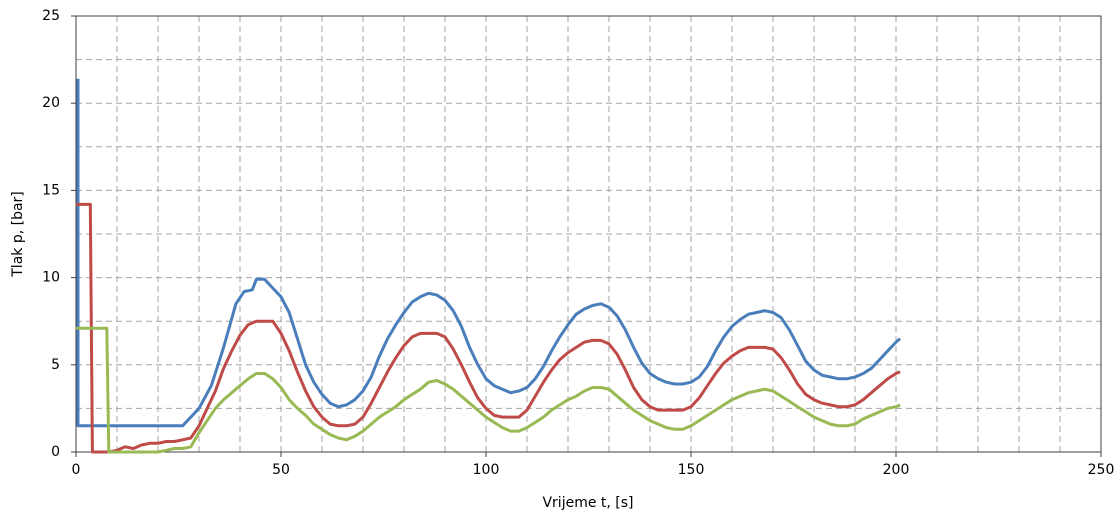  Describe the element at coordinates (896, 470) in the screenshot. I see `x-tick-label: 200` at that location.